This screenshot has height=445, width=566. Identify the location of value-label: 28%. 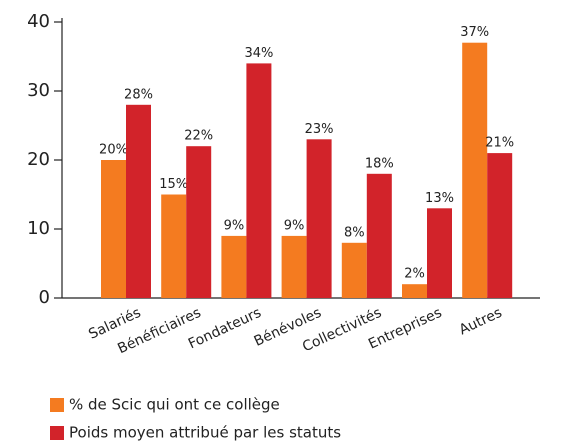
(138, 94).